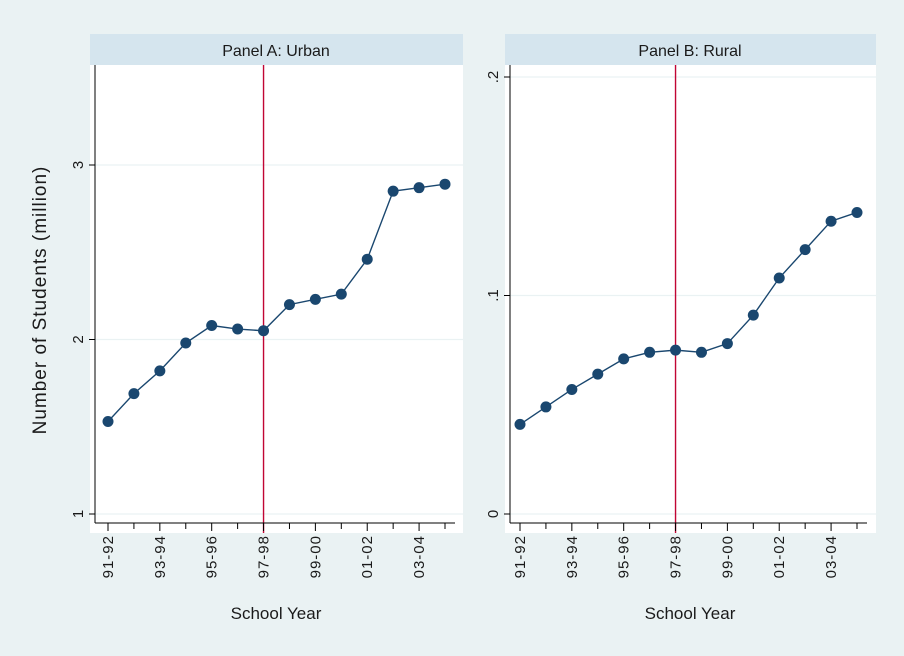  What do you see at coordinates (276, 613) in the screenshot?
I see `panel-a-x-axis-label: School Year` at bounding box center [276, 613].